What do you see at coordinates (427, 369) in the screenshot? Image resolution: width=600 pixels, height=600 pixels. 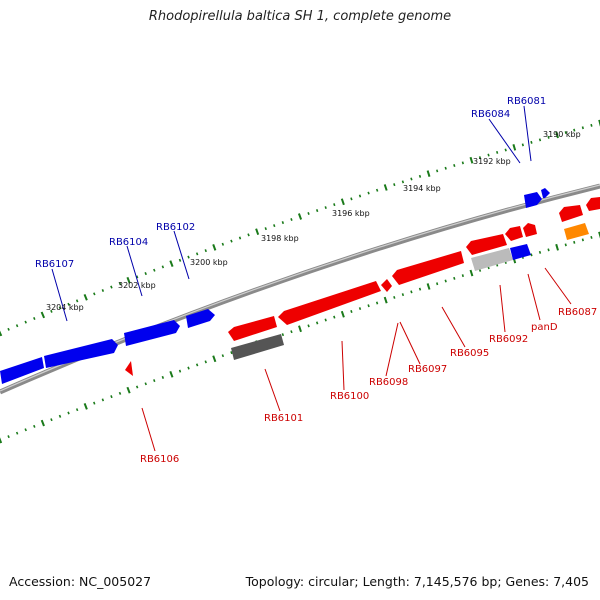 I see `gene-label: RB6097` at bounding box center [427, 369].